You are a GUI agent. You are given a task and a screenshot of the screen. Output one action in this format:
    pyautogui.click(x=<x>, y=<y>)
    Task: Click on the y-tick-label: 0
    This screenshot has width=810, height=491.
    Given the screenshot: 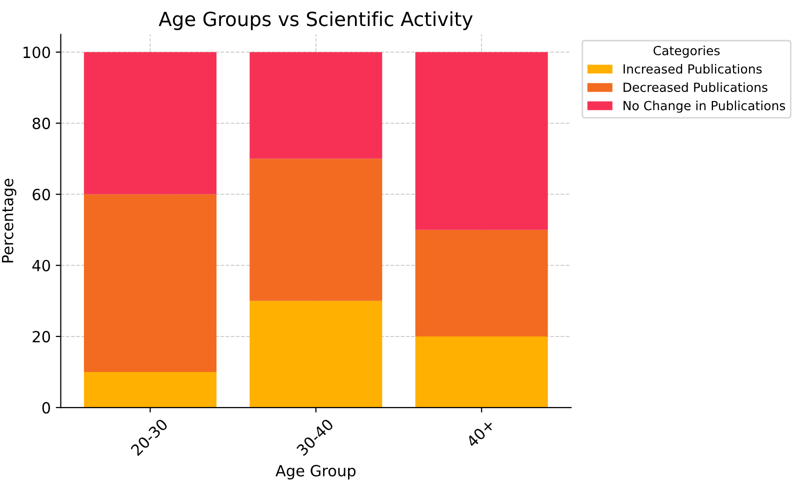 What is the action you would take?
    pyautogui.click(x=46, y=408)
    